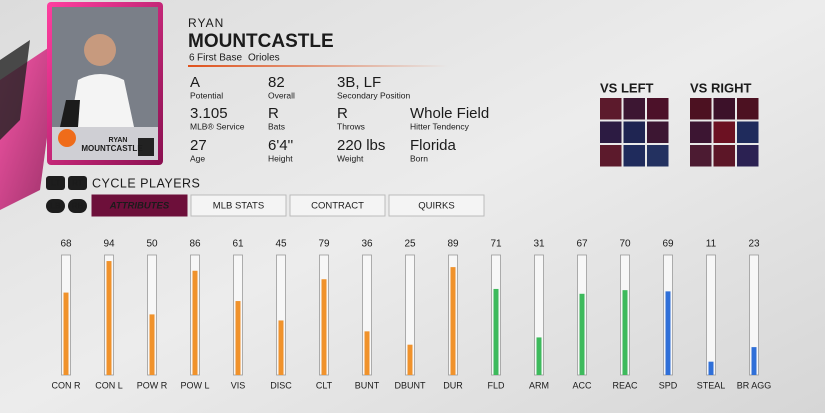 The image size is (825, 413). I want to click on player-card: RYAN MOUNTCASTLE, so click(105, 83).